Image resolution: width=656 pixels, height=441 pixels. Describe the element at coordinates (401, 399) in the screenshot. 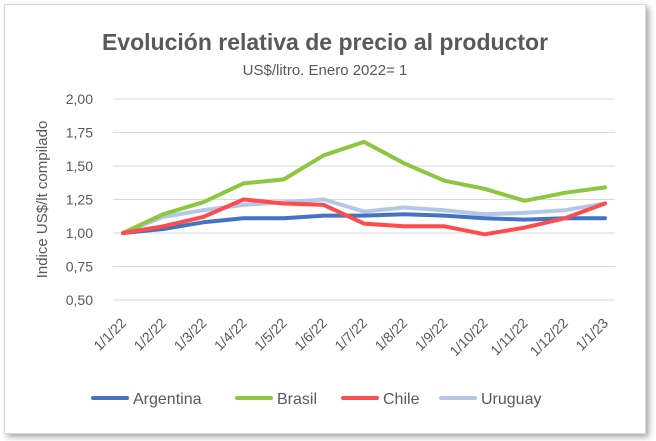

I see `legend-label-chile: Chile` at that location.